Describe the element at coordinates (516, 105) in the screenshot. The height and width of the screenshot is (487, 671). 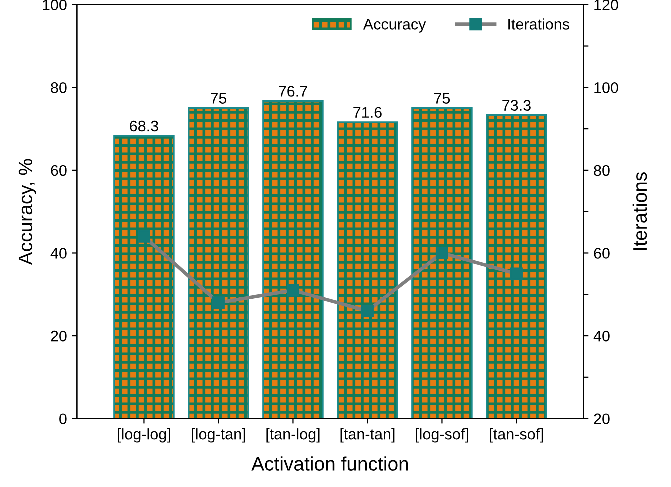
I see `data-label: 73.3` at that location.